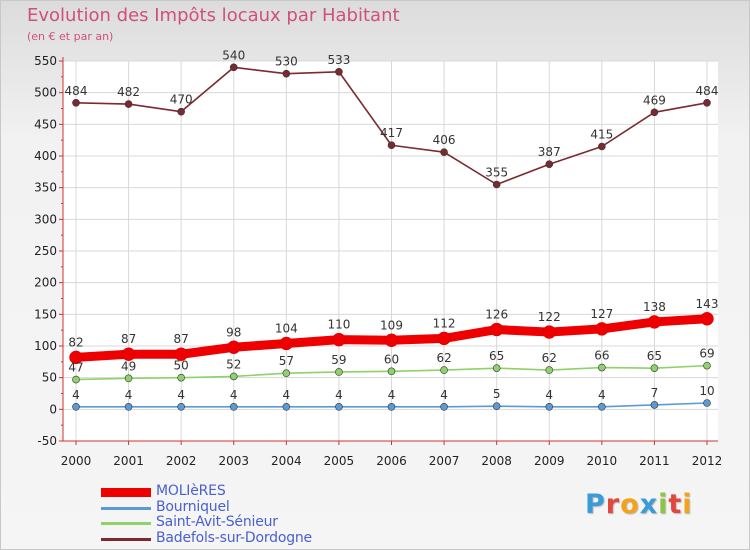  I want to click on data-label-saint-avit-s-nieur: 47, so click(75, 368).